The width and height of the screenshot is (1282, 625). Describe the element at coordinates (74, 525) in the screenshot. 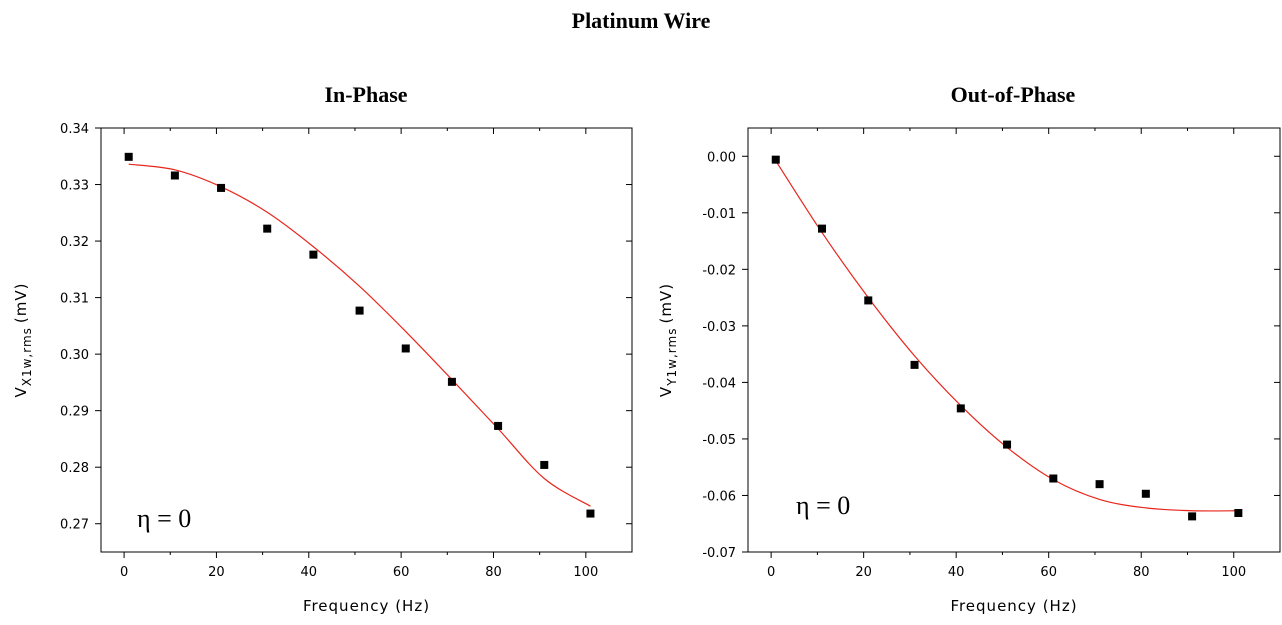

I see `in-phase-y-tick-label: 0.27` at that location.